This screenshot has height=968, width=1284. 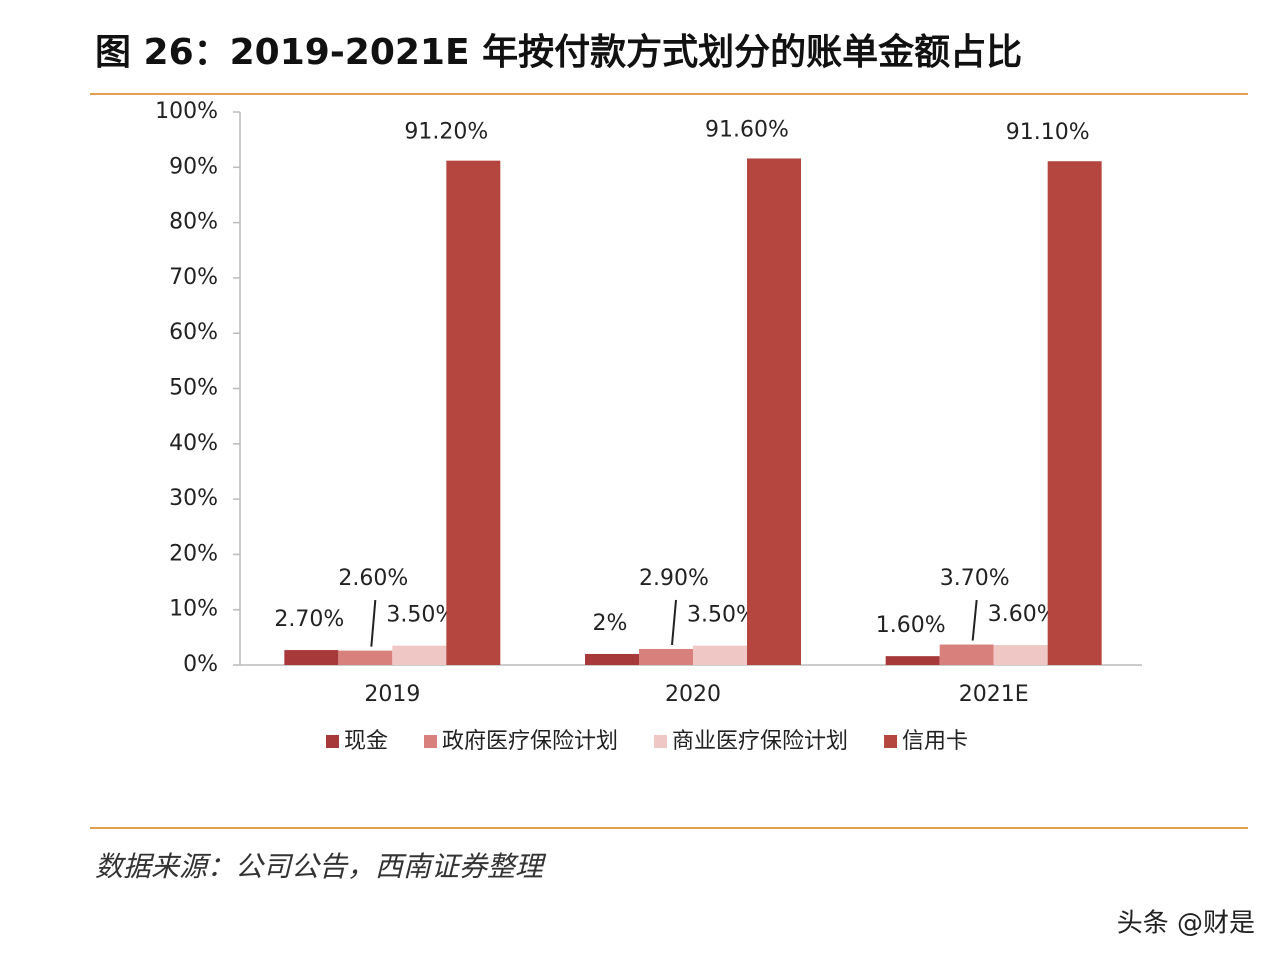 I want to click on y-tick-label: 20%, so click(x=193, y=553).